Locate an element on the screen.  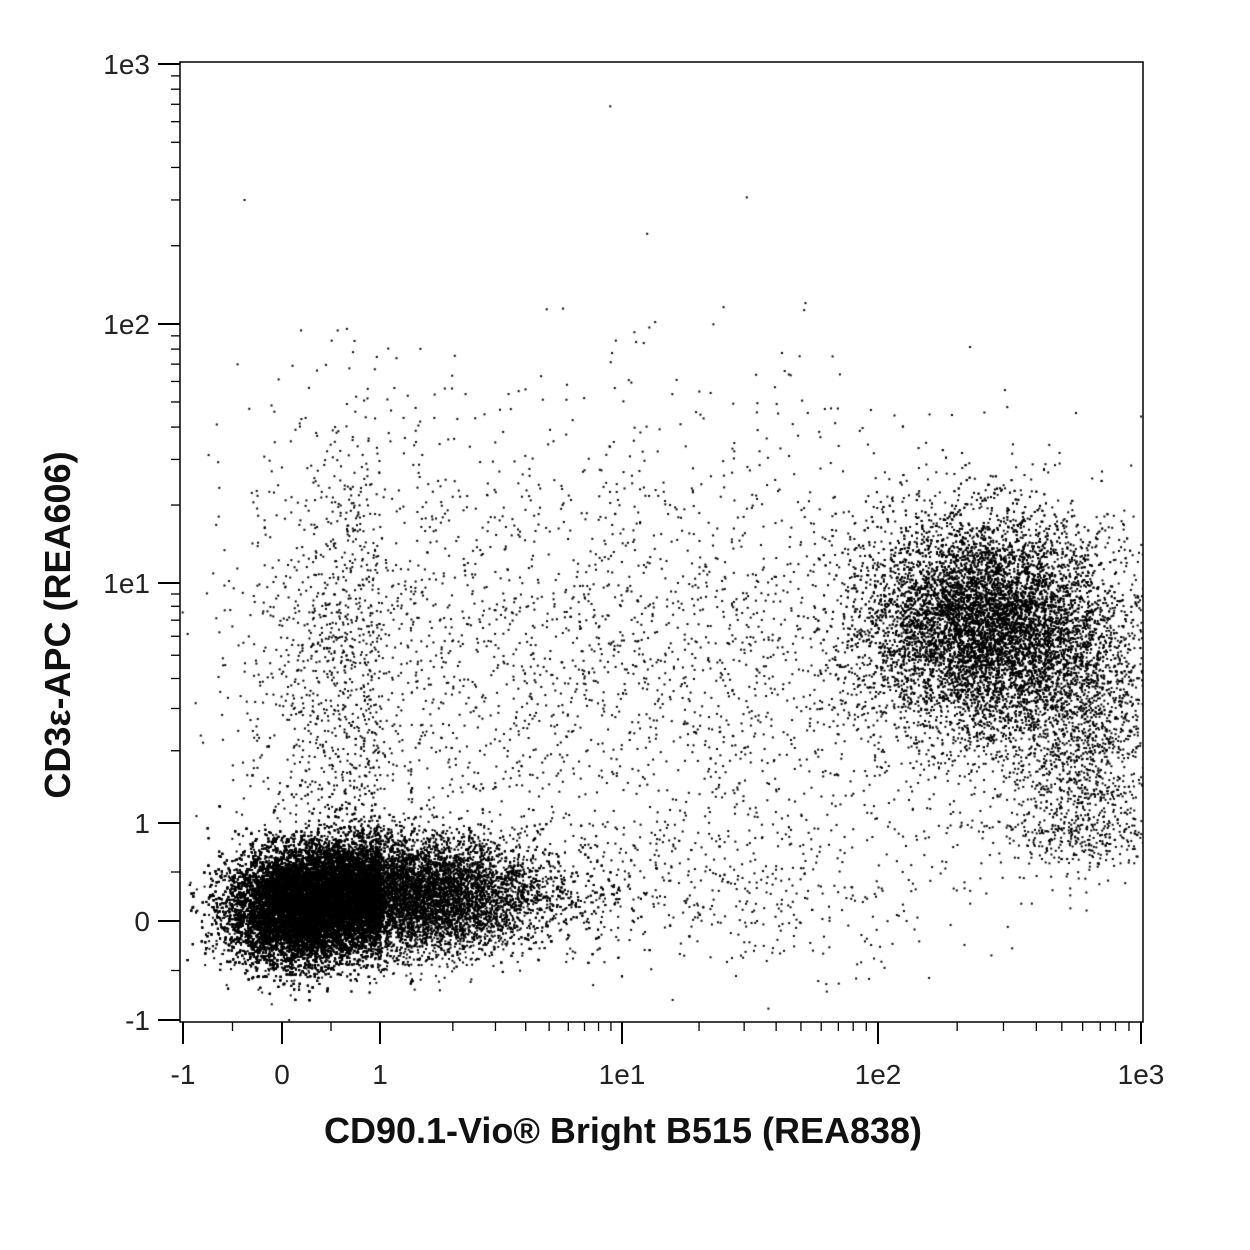
x-tick-label: -1 is located at coordinates (183, 1074).